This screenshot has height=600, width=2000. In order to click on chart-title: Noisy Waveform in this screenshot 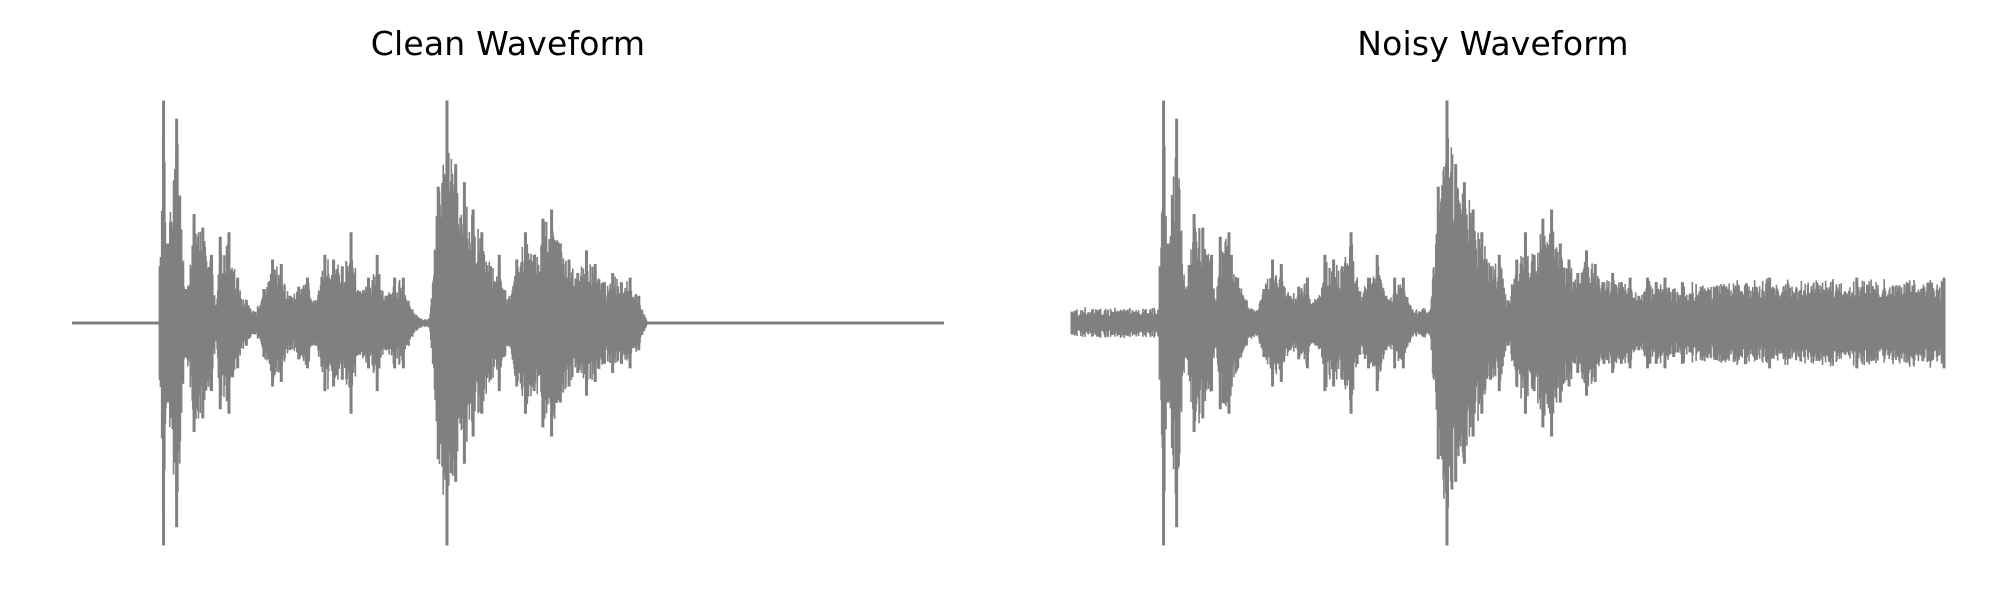, I will do `click(1493, 43)`.